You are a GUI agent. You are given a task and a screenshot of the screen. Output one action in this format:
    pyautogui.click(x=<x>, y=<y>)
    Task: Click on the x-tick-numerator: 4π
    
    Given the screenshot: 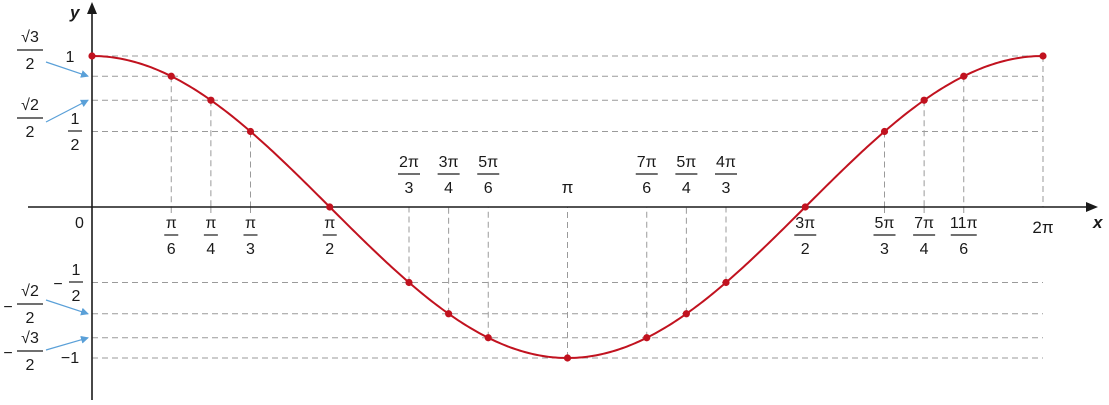 What is the action you would take?
    pyautogui.click(x=726, y=162)
    